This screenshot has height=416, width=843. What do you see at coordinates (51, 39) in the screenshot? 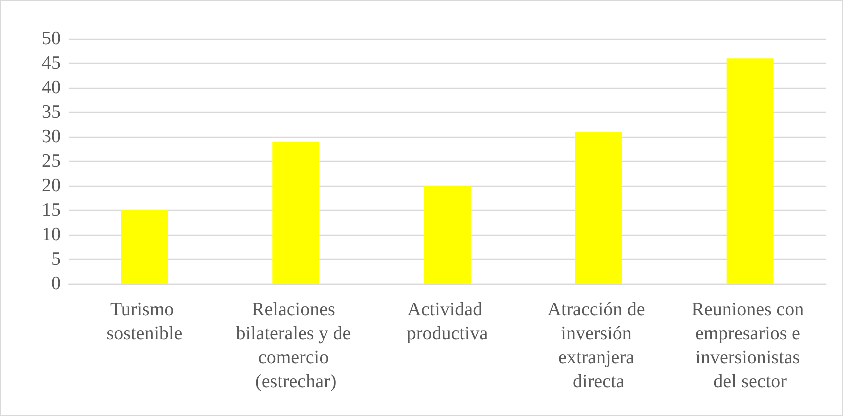
I see `y-tick-label: 50` at bounding box center [51, 39].